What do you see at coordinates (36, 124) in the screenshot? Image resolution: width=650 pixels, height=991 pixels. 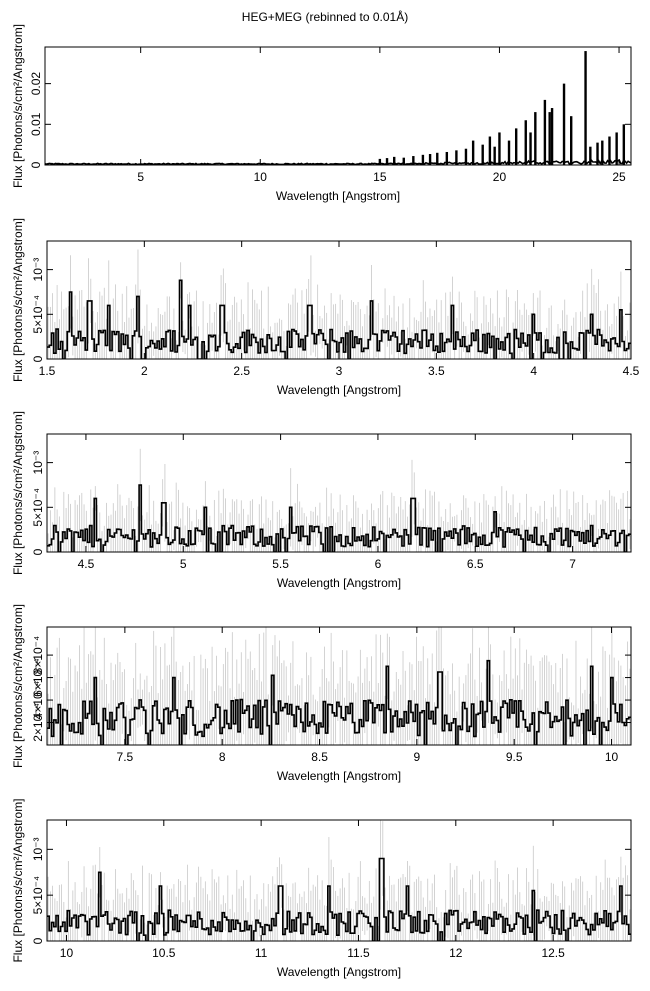 I see `y-tick-label: 0.01` at bounding box center [36, 124].